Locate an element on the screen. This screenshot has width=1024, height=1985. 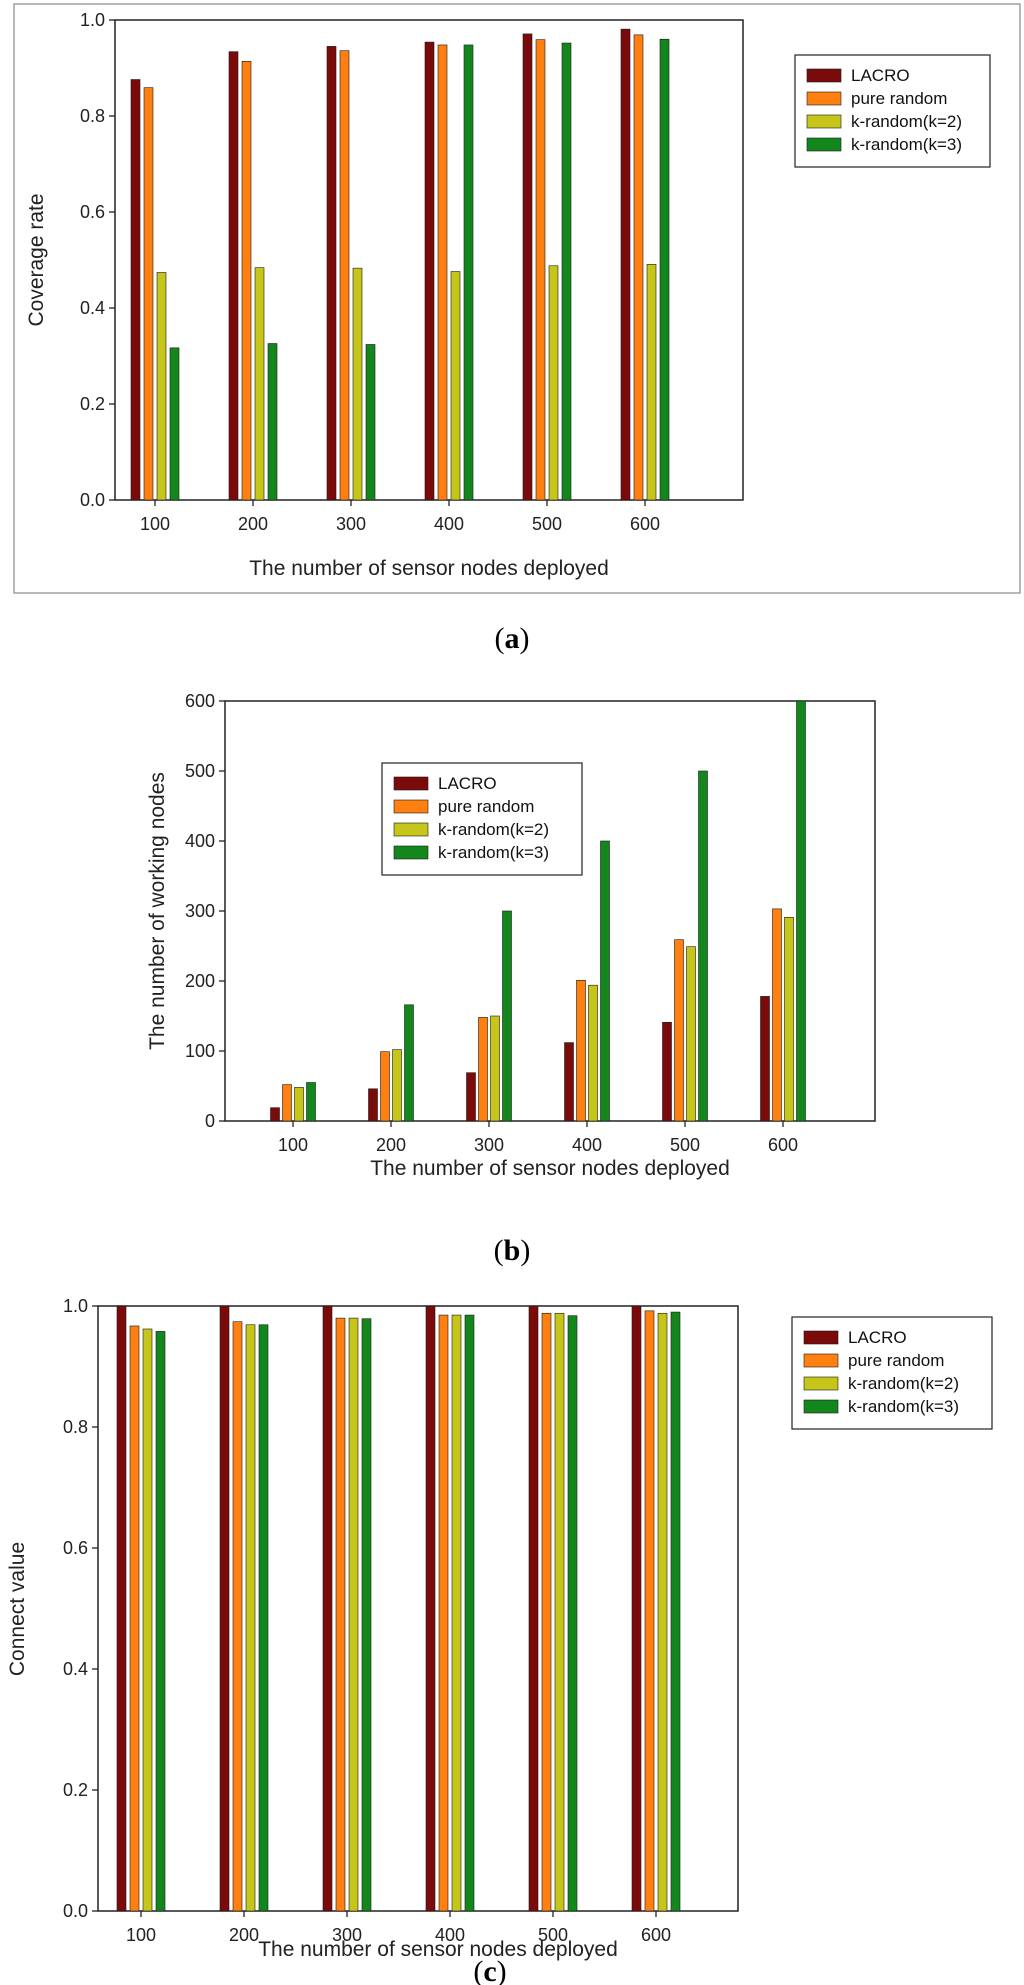
panel-c-caption-letter: c is located at coordinates (489, 1970).